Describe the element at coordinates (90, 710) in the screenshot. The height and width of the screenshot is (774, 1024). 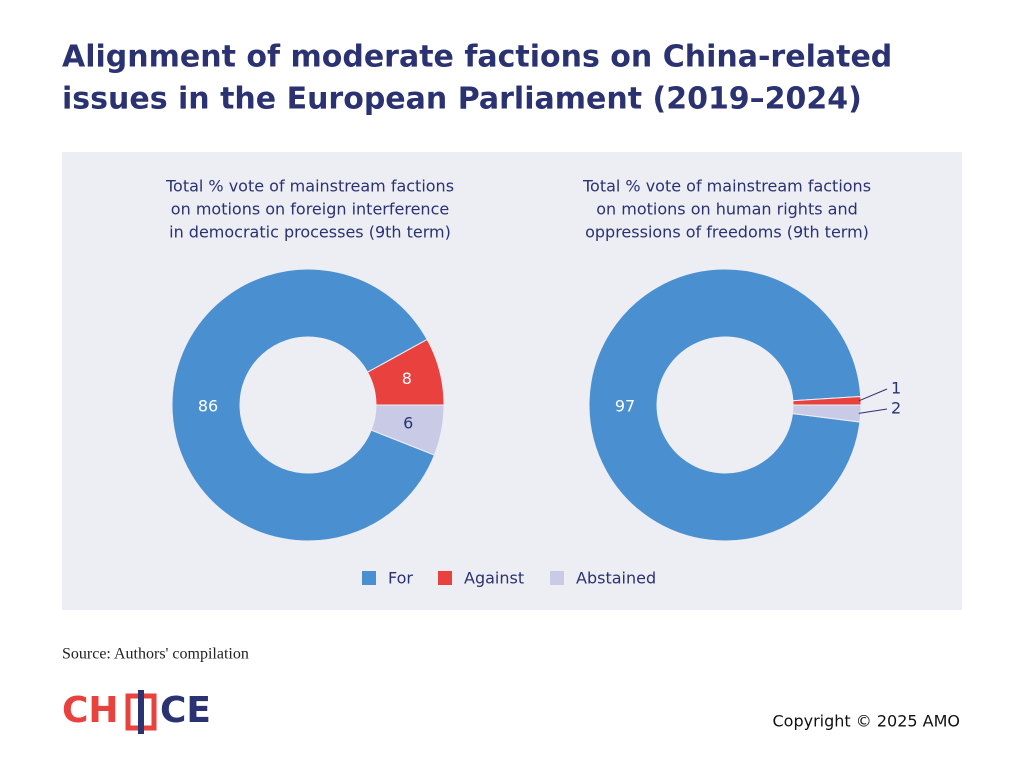
I see `logo: CH` at that location.